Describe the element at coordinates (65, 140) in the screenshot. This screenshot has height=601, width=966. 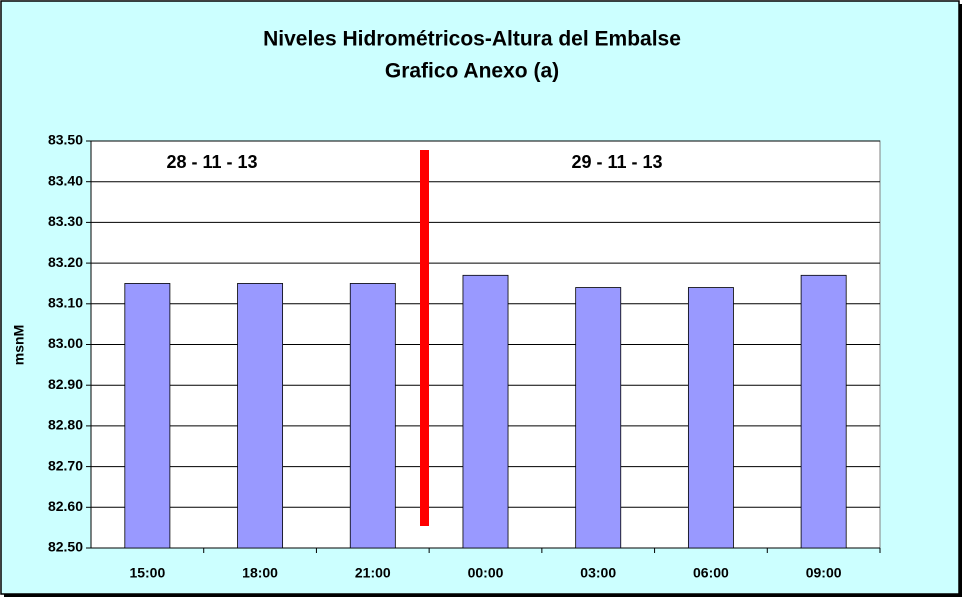
I see `y-tick-label: 83.50` at that location.